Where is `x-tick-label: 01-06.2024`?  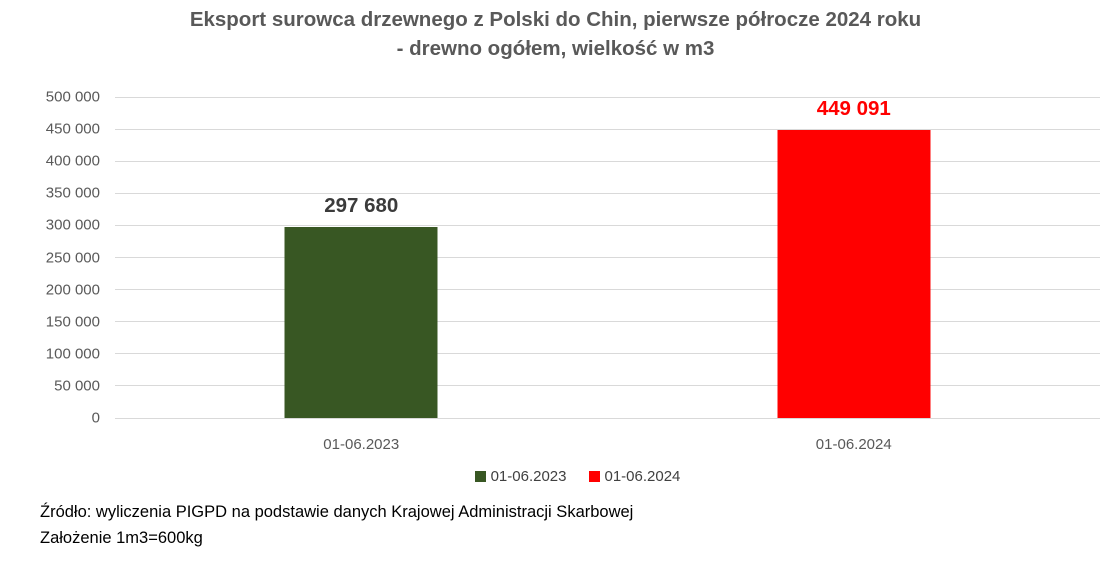
x-tick-label: 01-06.2024 is located at coordinates (853, 444).